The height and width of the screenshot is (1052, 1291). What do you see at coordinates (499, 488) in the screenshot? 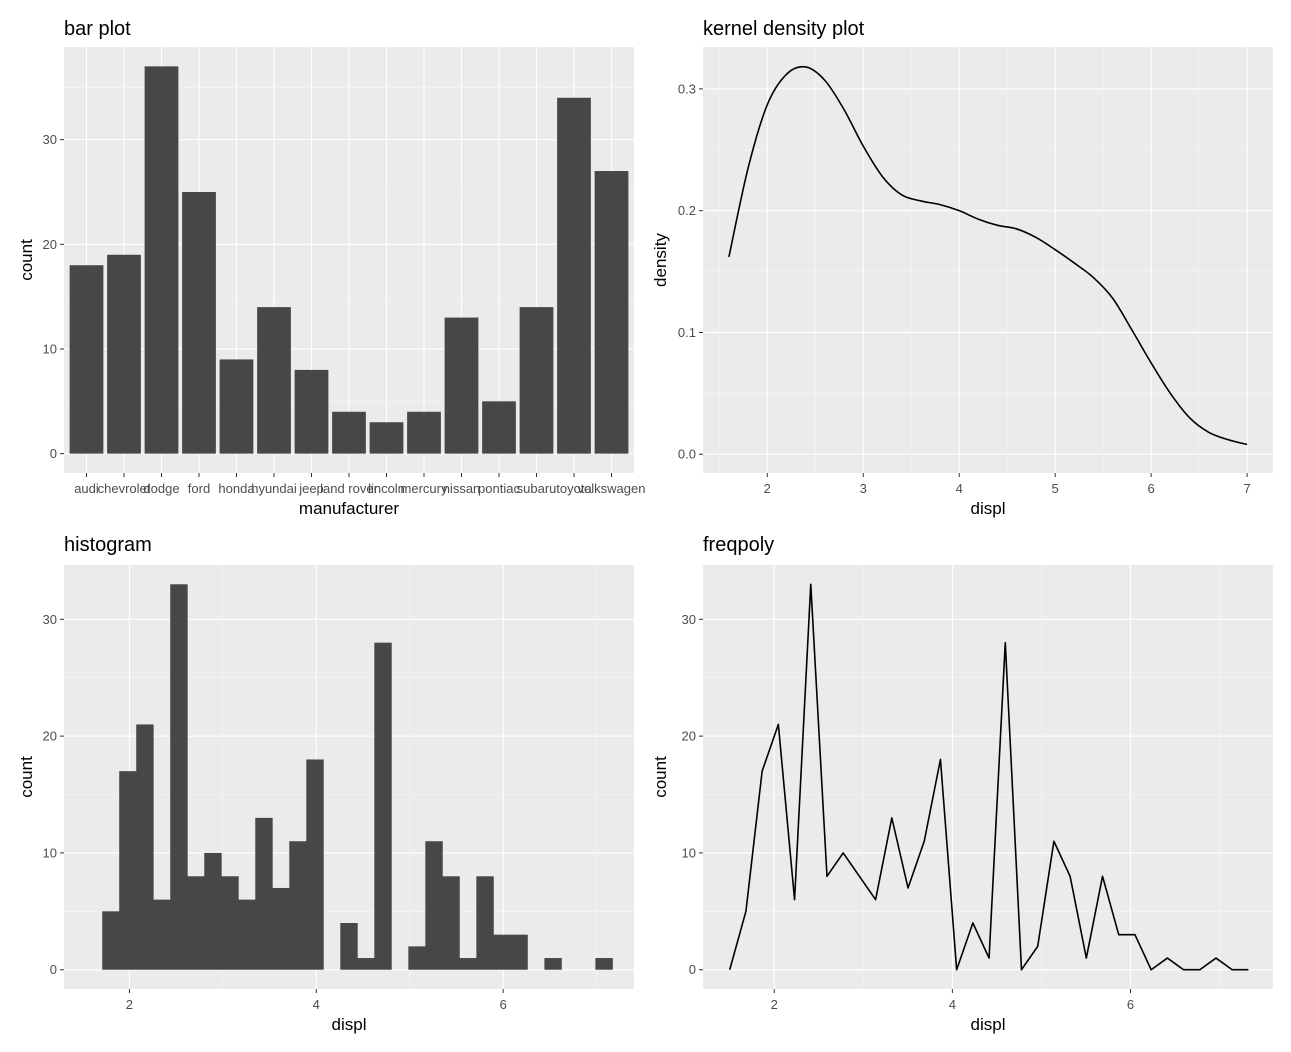
I see `bar-plot-x-tick-label: pontiac` at bounding box center [499, 488].